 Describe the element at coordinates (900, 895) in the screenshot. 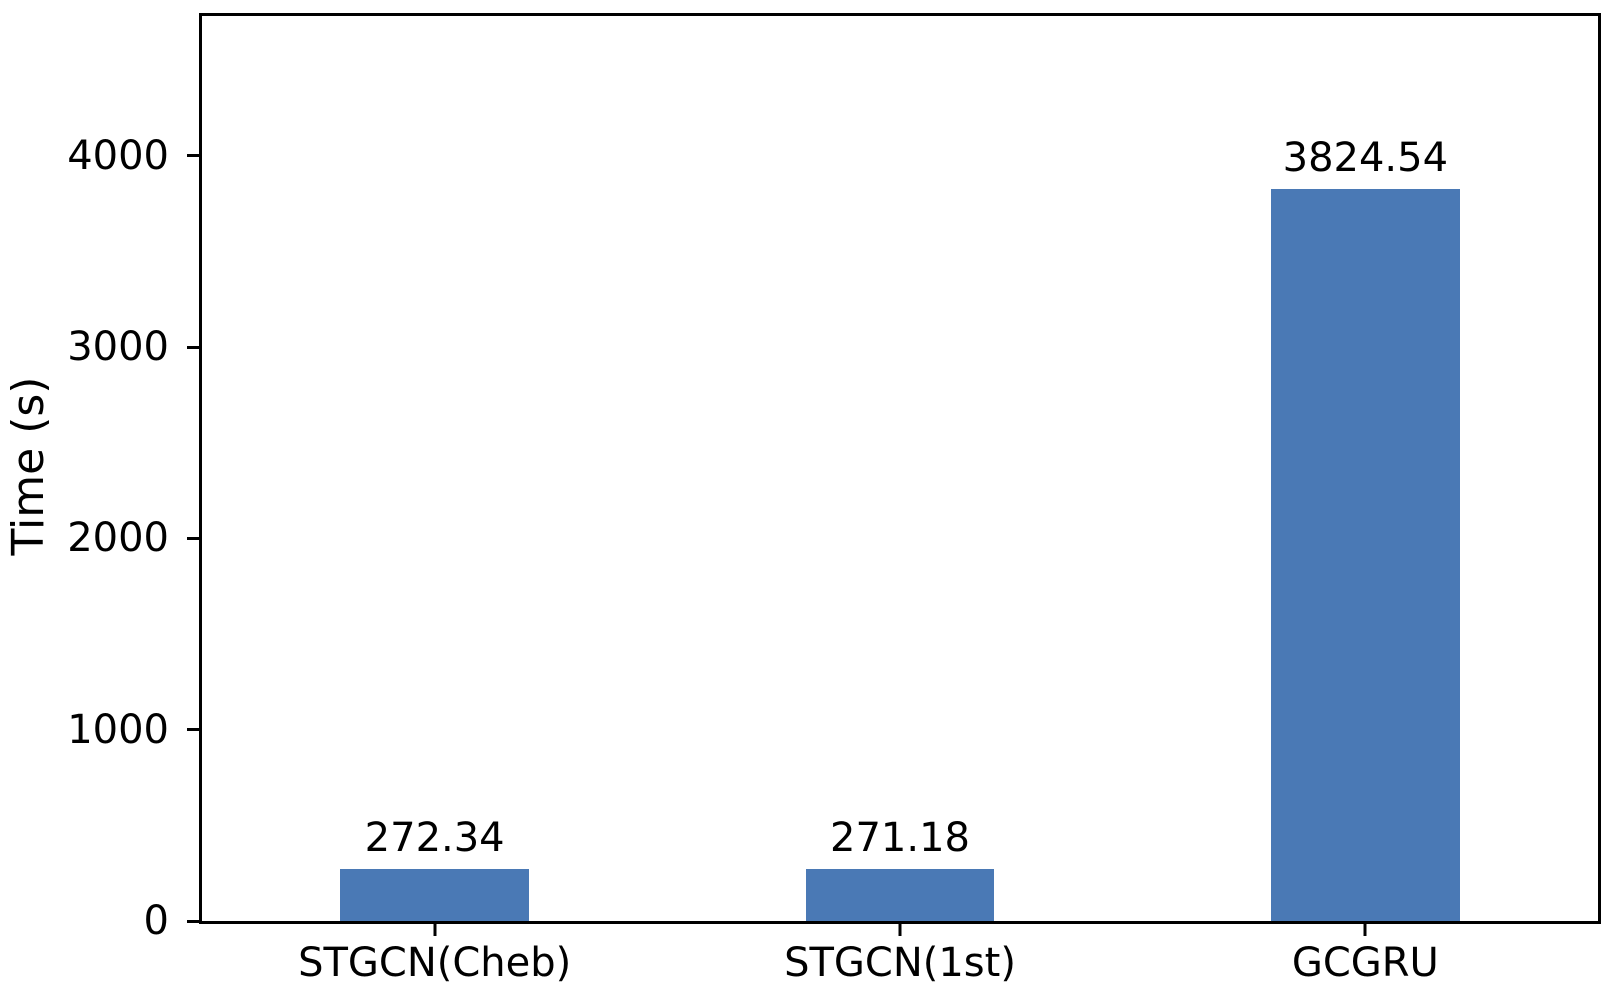

I see `bar-STGCN(1st)` at that location.